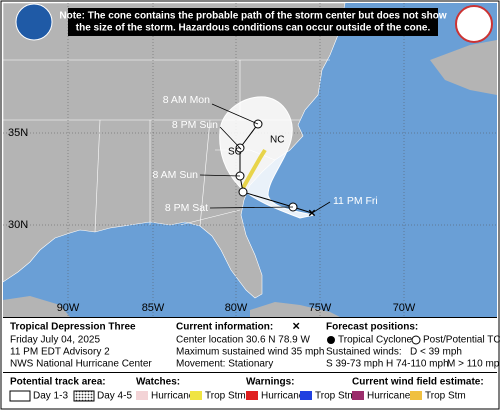 This screenshot has height=415, width=500. I want to click on latitude-label: 30N, so click(18, 225).